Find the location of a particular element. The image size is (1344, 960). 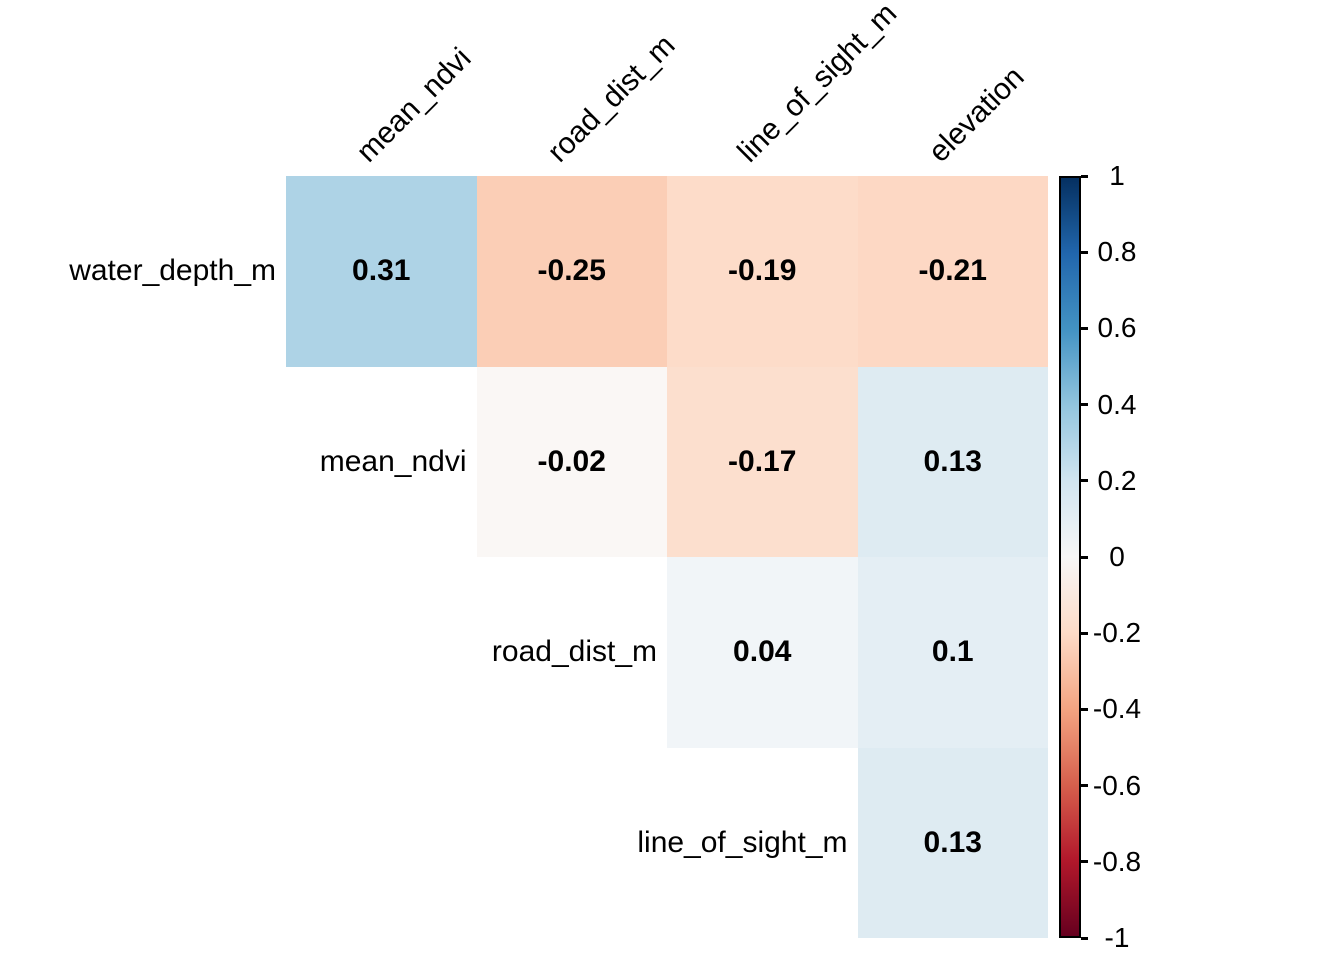

cell-value: -0.25 is located at coordinates (571, 271).